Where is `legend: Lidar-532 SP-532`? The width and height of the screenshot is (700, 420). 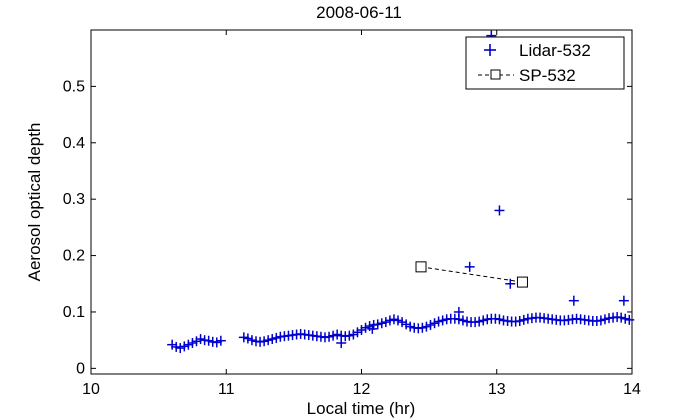
legend: Lidar-532 SP-532 is located at coordinates (545, 63).